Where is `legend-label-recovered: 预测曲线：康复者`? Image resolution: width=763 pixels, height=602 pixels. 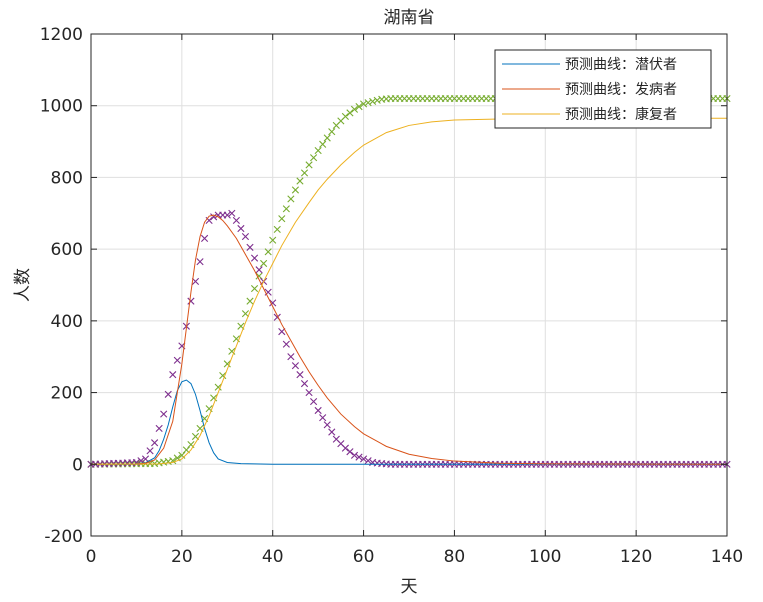
legend-label-recovered: 预测曲线：康复者 is located at coordinates (621, 114).